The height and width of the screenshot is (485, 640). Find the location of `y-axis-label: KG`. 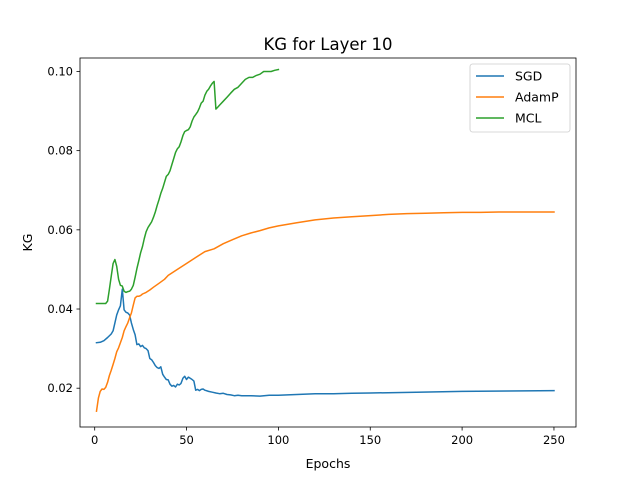

y-axis-label: KG is located at coordinates (27, 243).